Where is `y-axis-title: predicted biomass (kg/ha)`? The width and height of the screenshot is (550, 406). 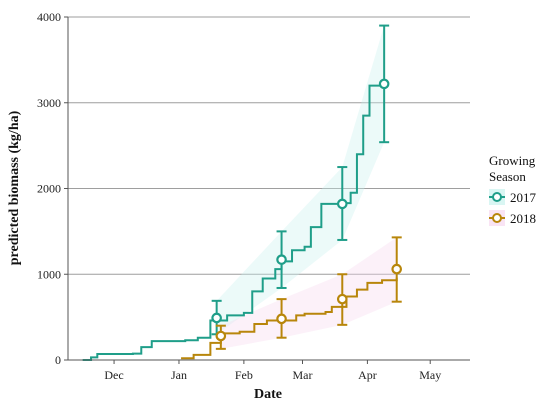
y-axis-title: predicted biomass (kg/ha) is located at coordinates (14, 187).